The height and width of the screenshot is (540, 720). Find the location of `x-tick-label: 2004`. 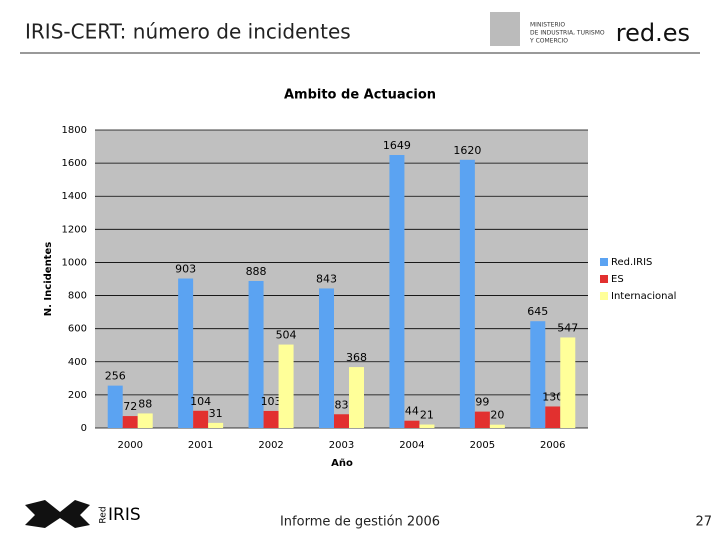

x-tick-label: 2004 is located at coordinates (411, 445).